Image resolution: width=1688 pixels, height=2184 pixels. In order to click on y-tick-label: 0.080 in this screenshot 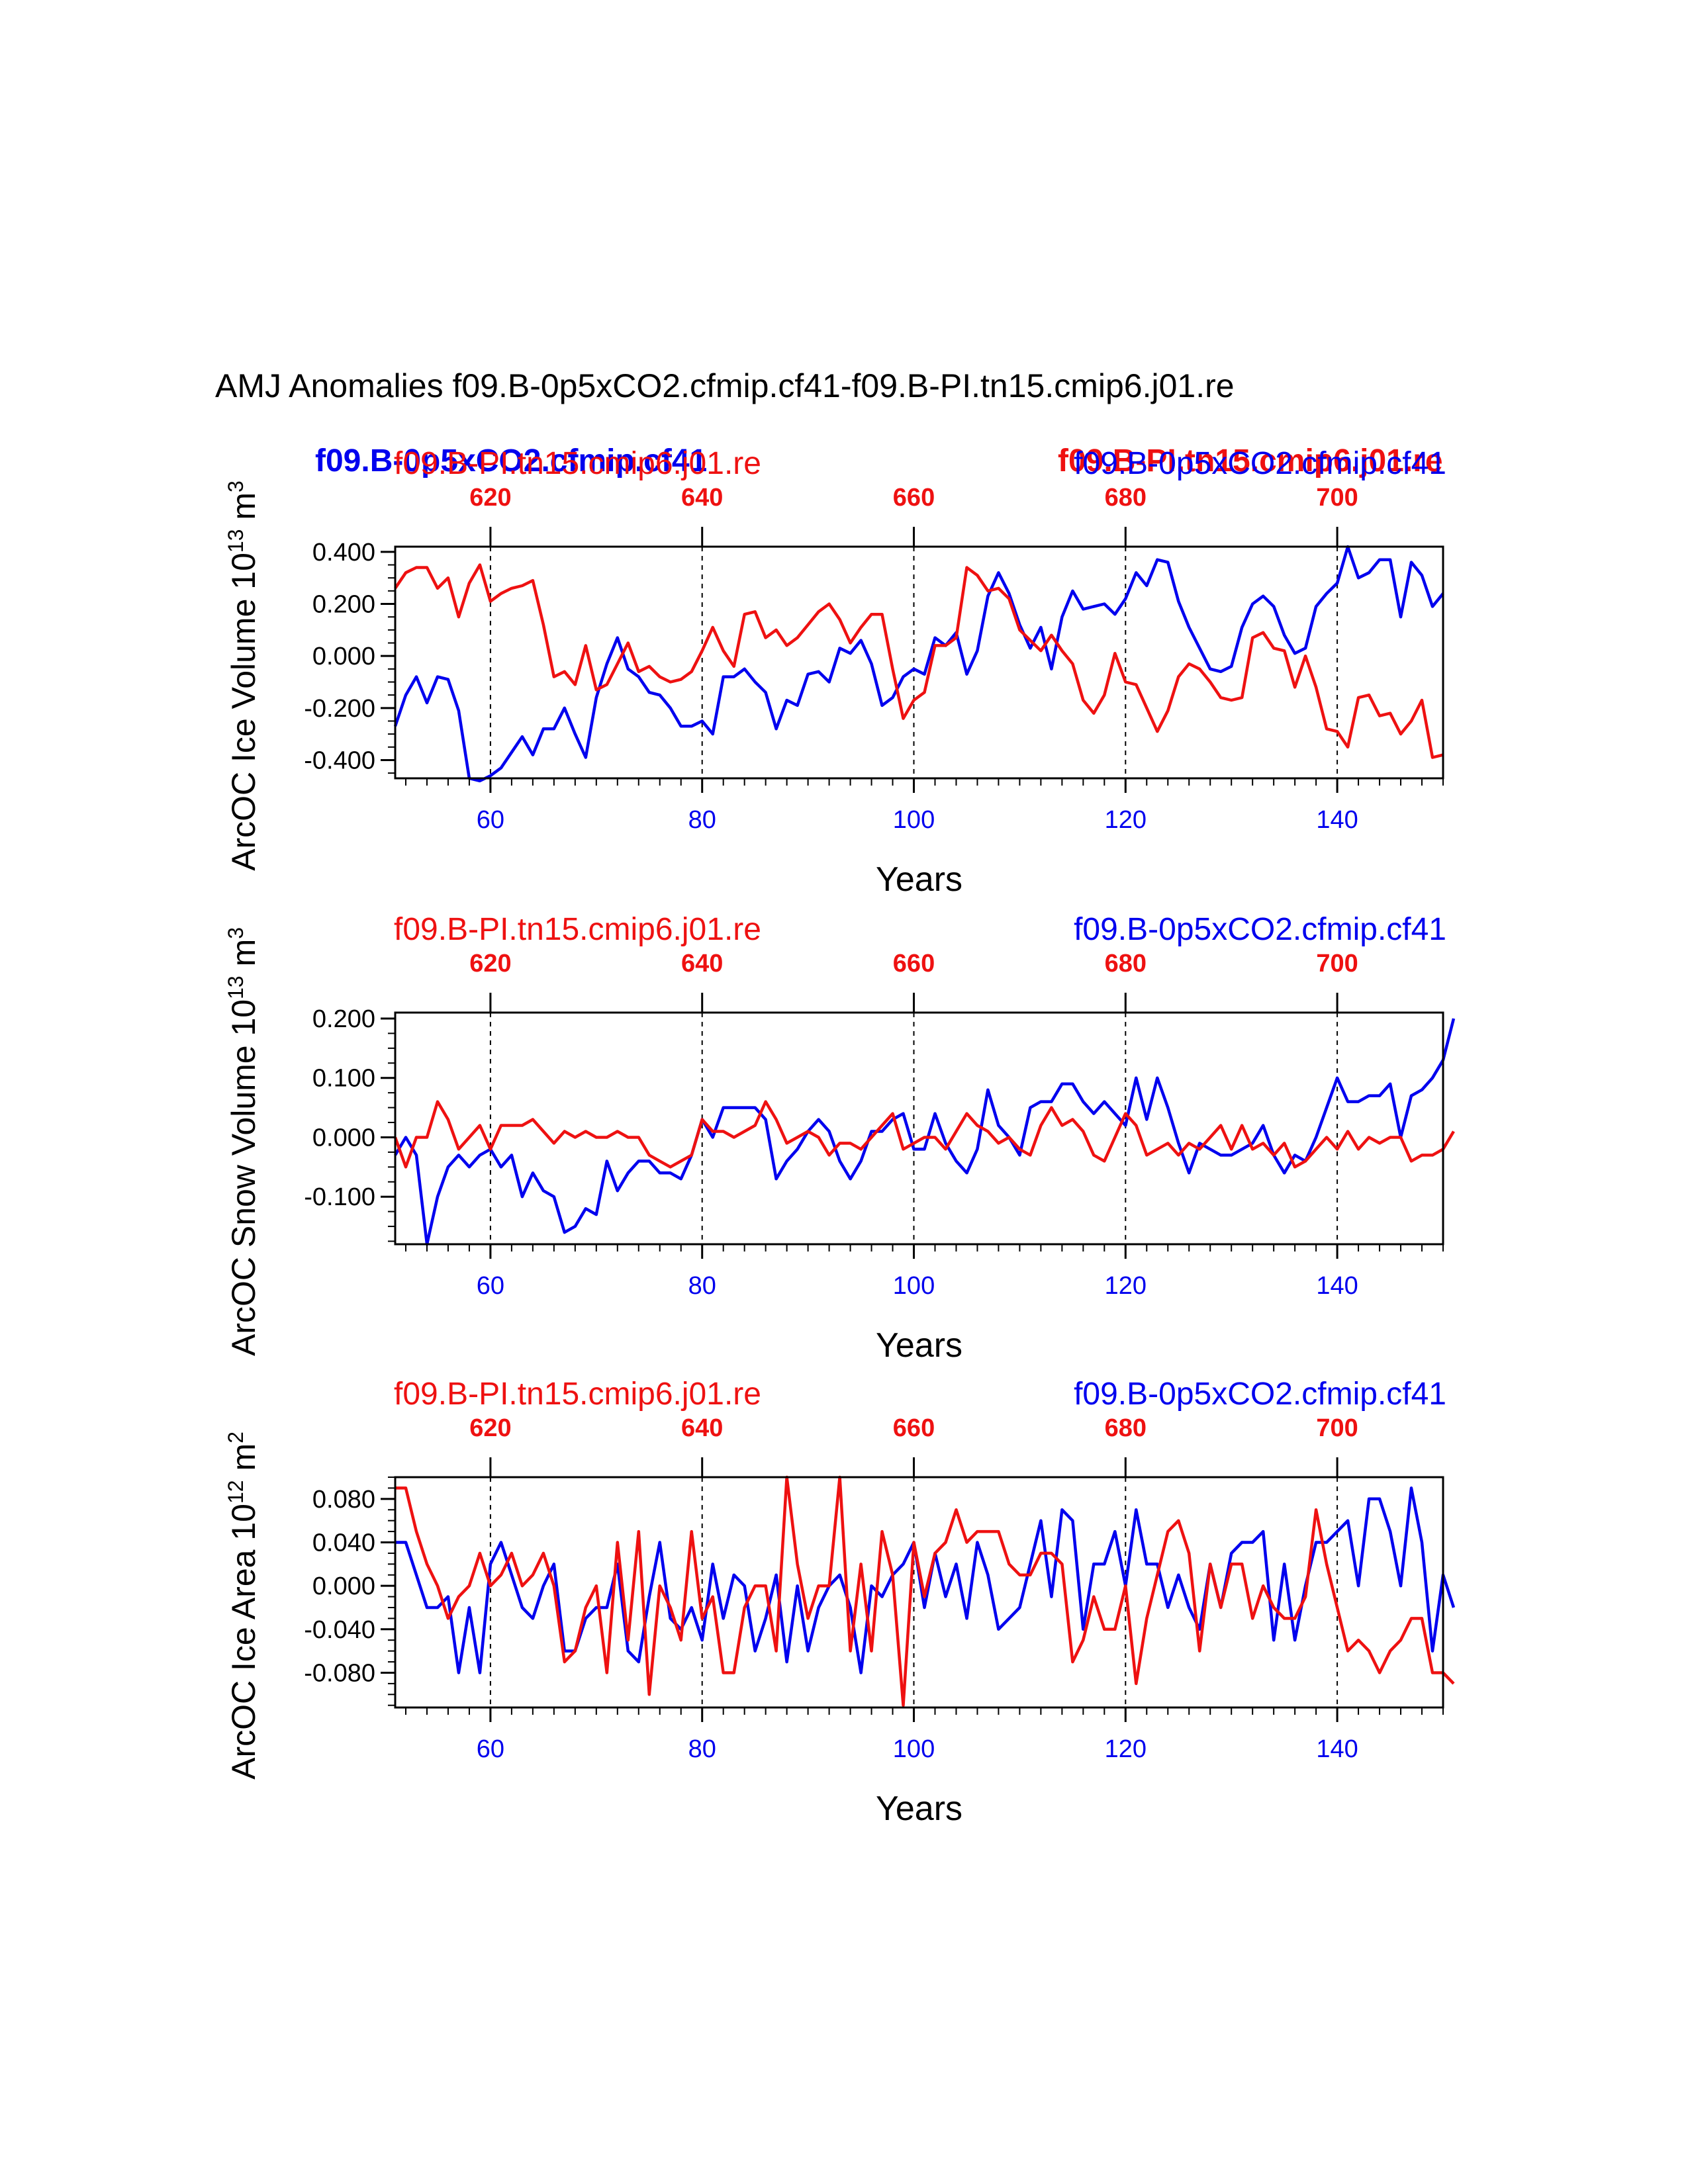, I will do `click(343, 1500)`.